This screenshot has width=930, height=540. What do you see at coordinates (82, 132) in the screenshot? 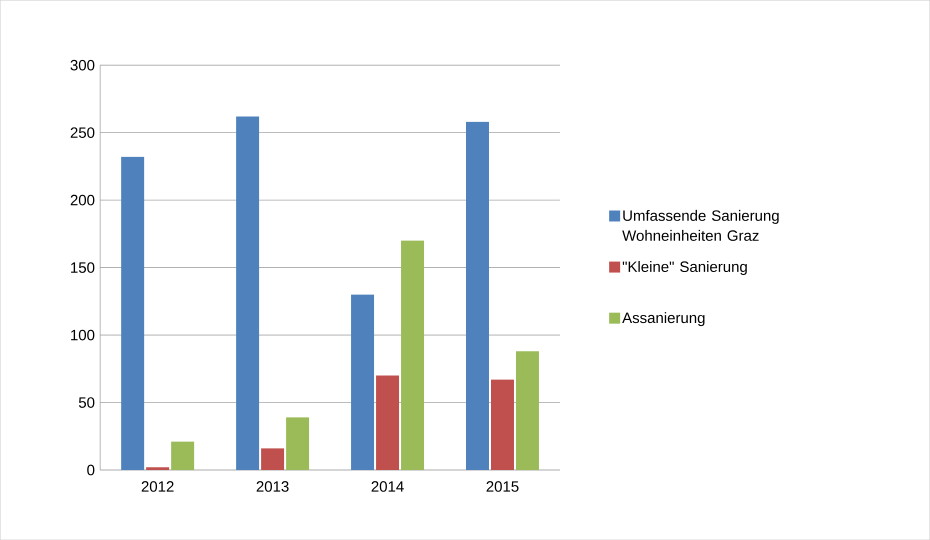
I see `y-tick-label: 250` at bounding box center [82, 132].